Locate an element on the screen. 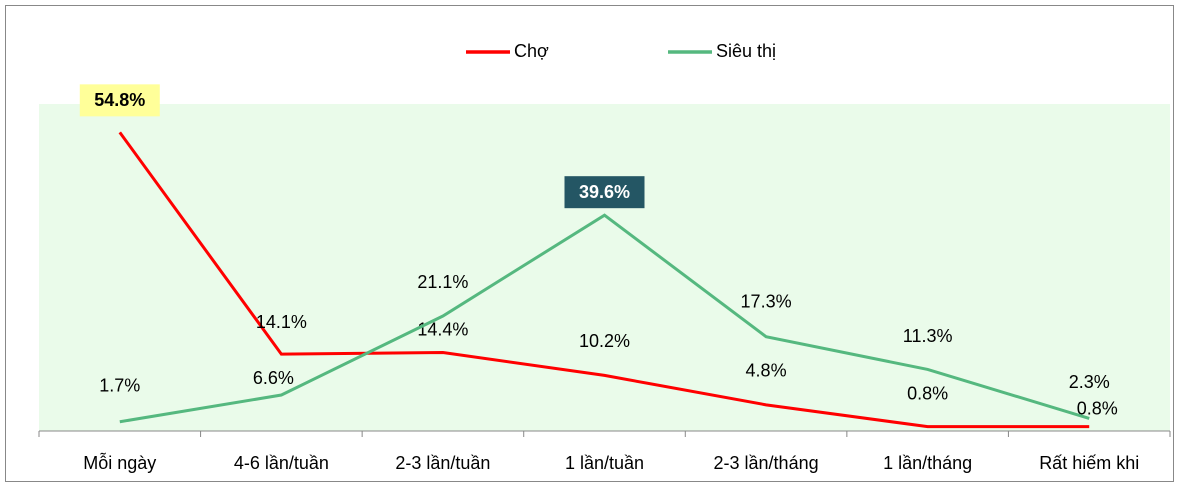  value-label: 14.1% is located at coordinates (281, 322).